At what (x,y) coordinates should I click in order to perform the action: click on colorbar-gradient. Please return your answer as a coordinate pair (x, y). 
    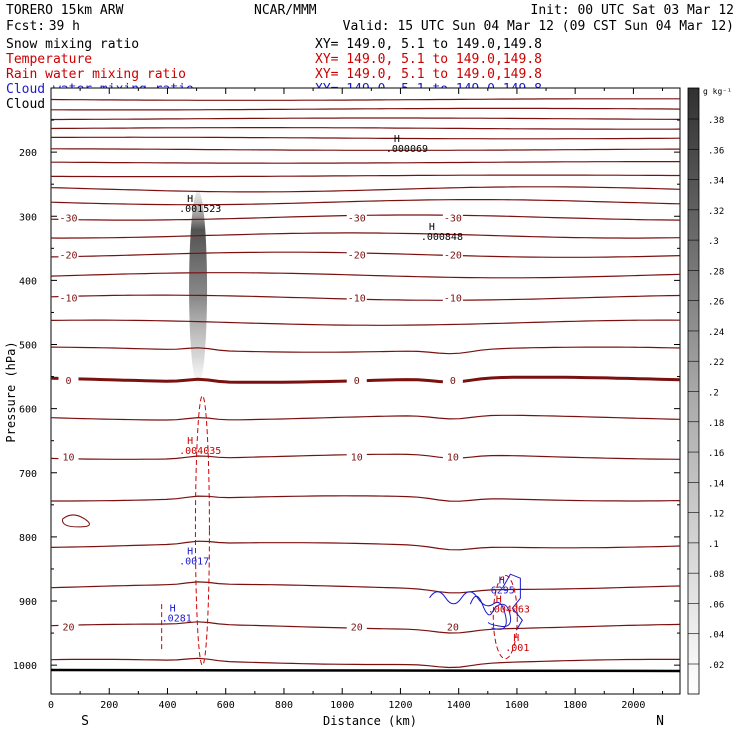
    Looking at the image, I should click on (693, 391).